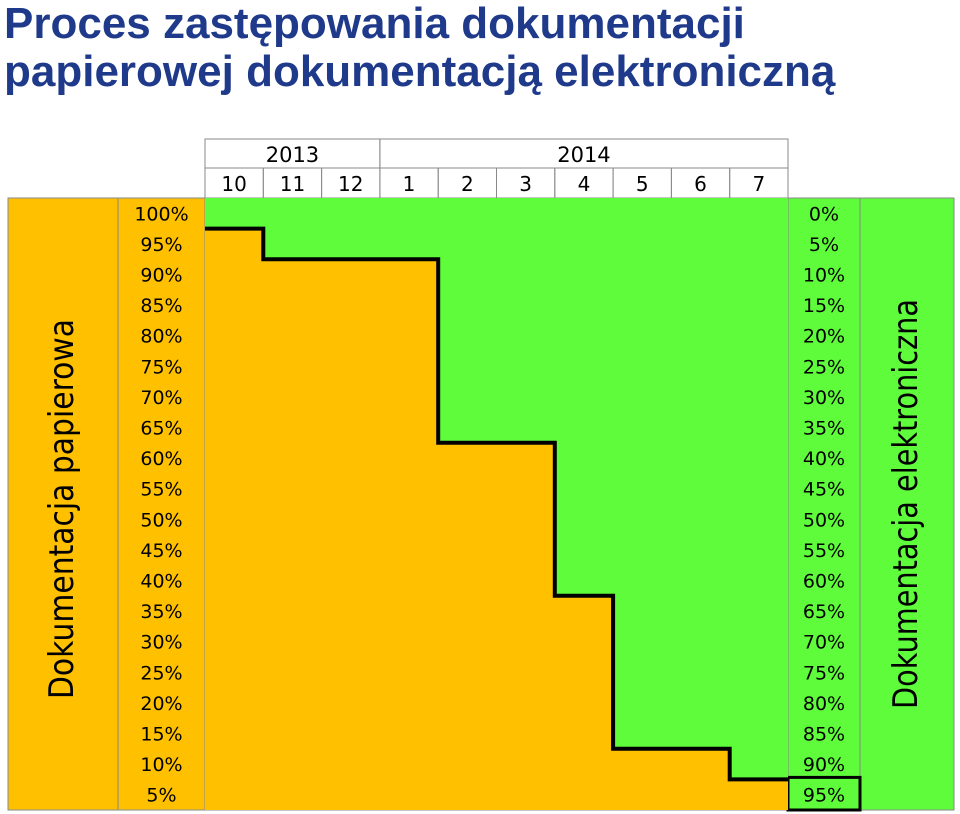 This screenshot has height=814, width=960. What do you see at coordinates (824, 398) in the screenshot?
I see `right-tick-label: 30%` at bounding box center [824, 398].